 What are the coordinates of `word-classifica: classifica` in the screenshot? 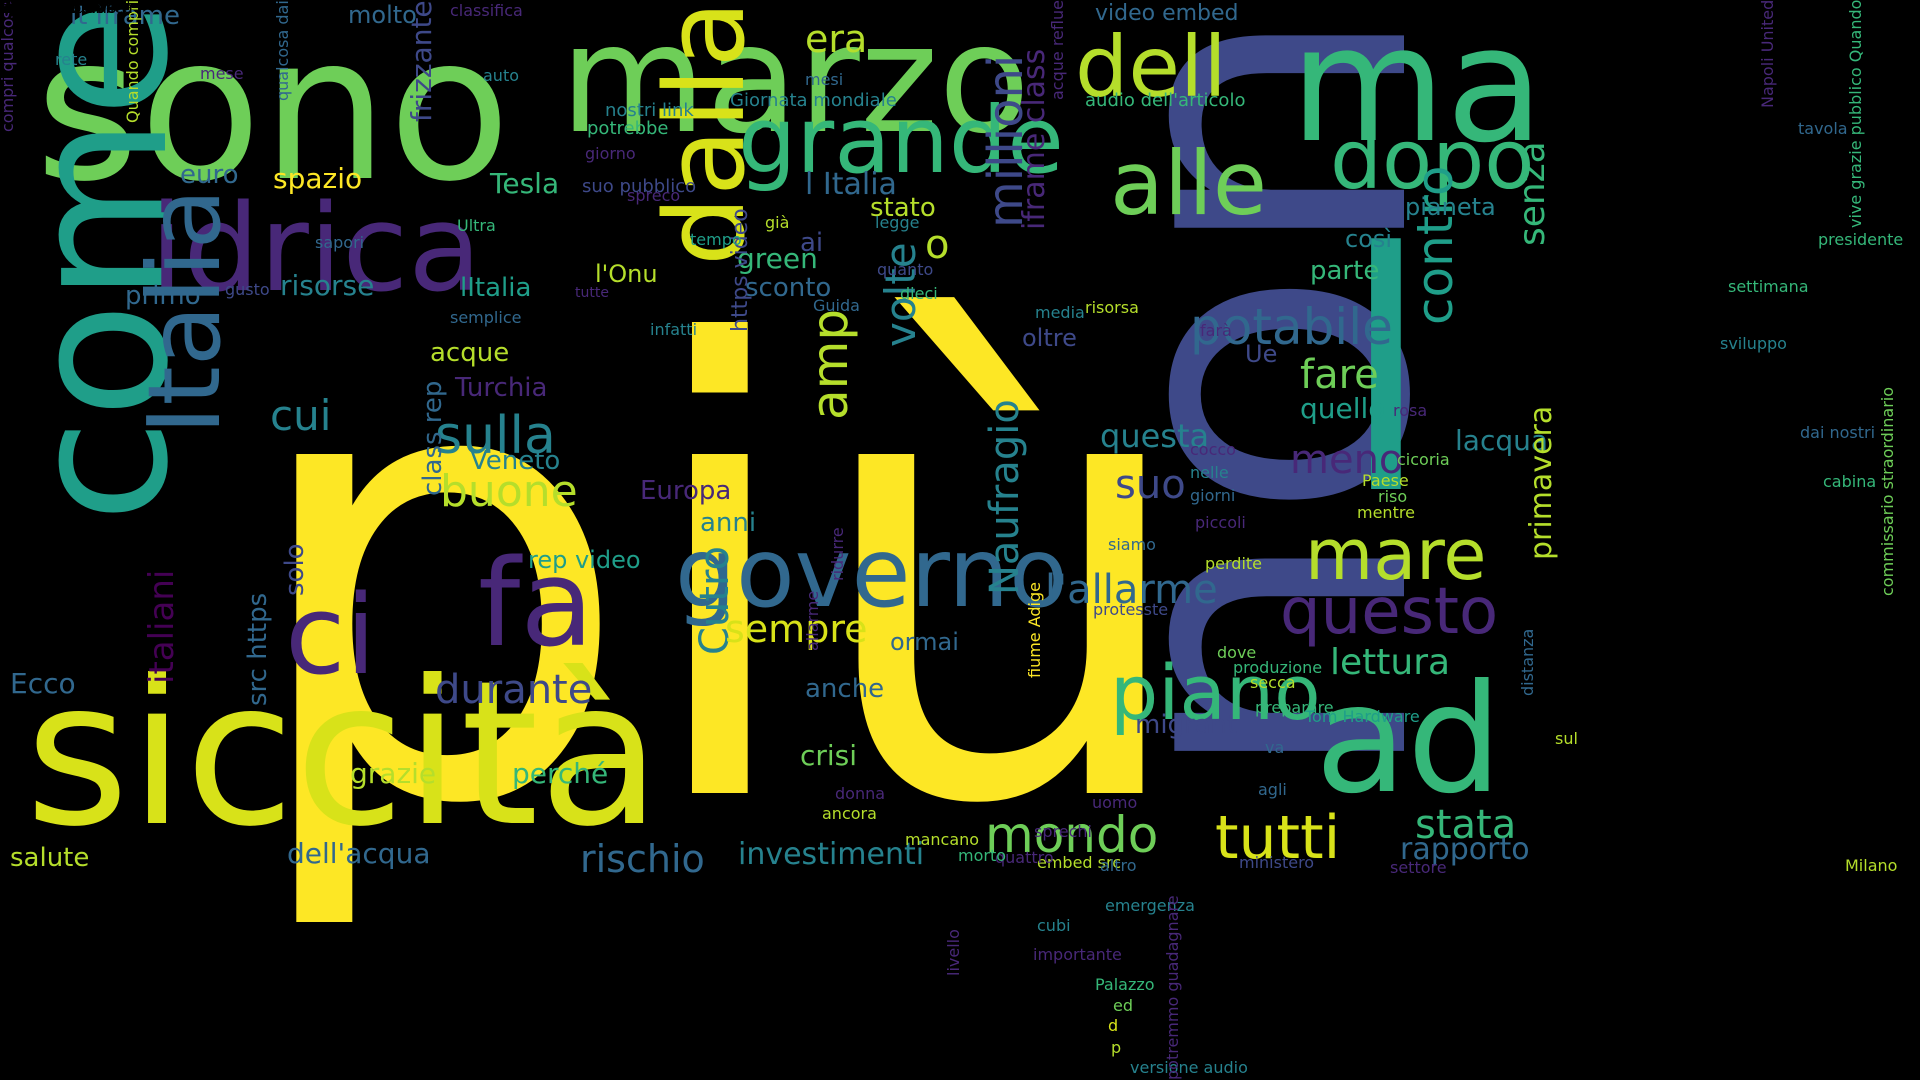 It's located at (486, 10).